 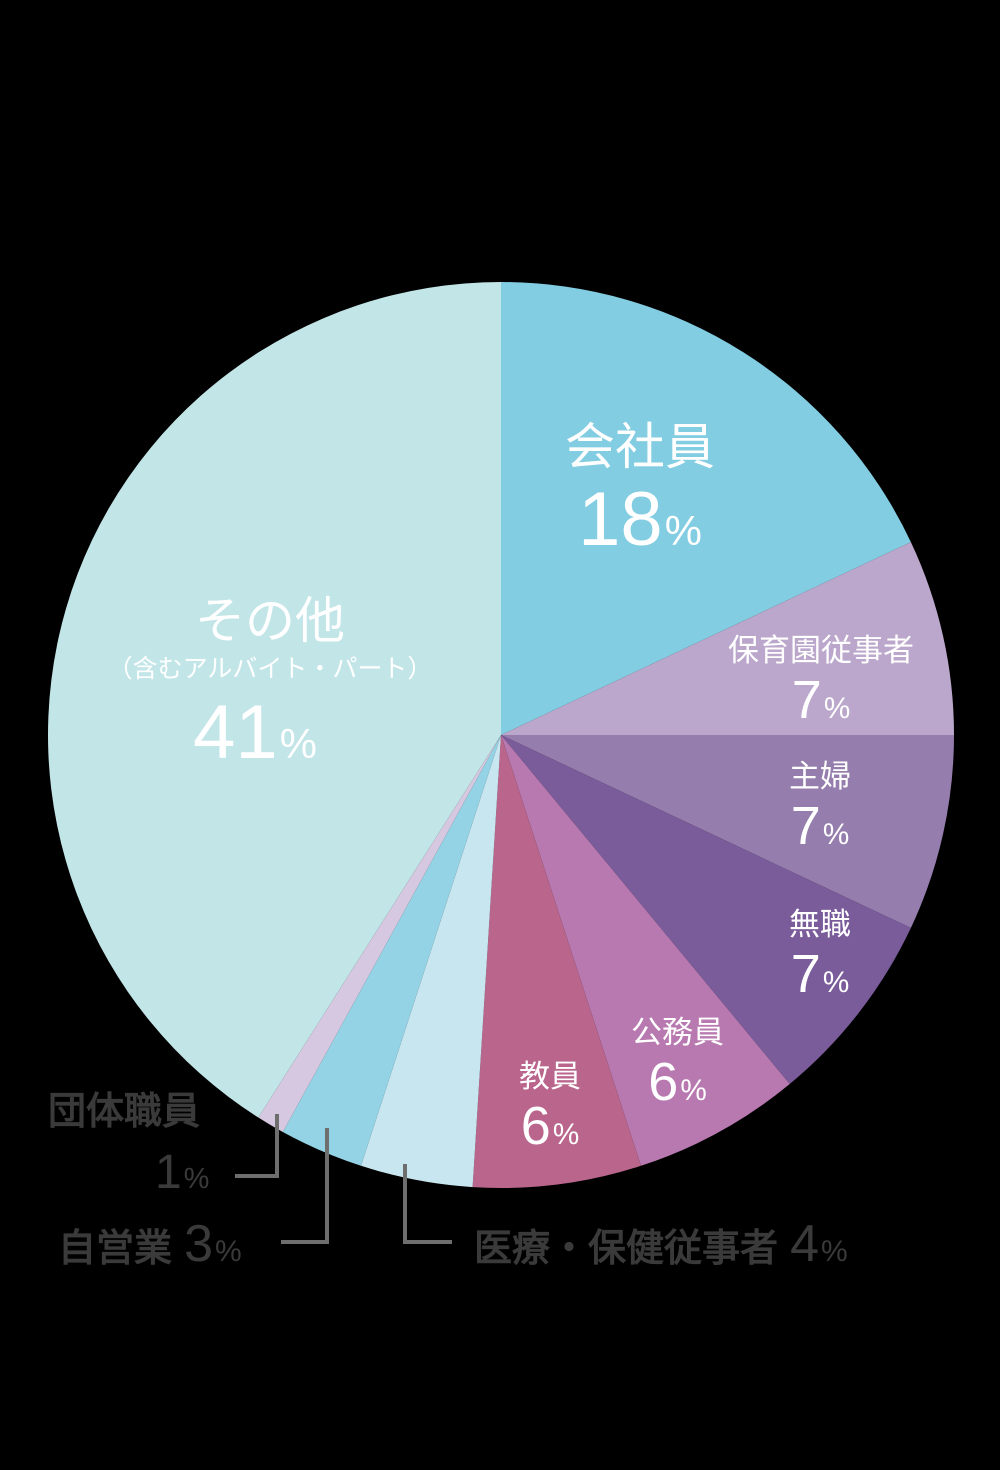 I want to click on slice-kaishain, so click(x=706, y=508).